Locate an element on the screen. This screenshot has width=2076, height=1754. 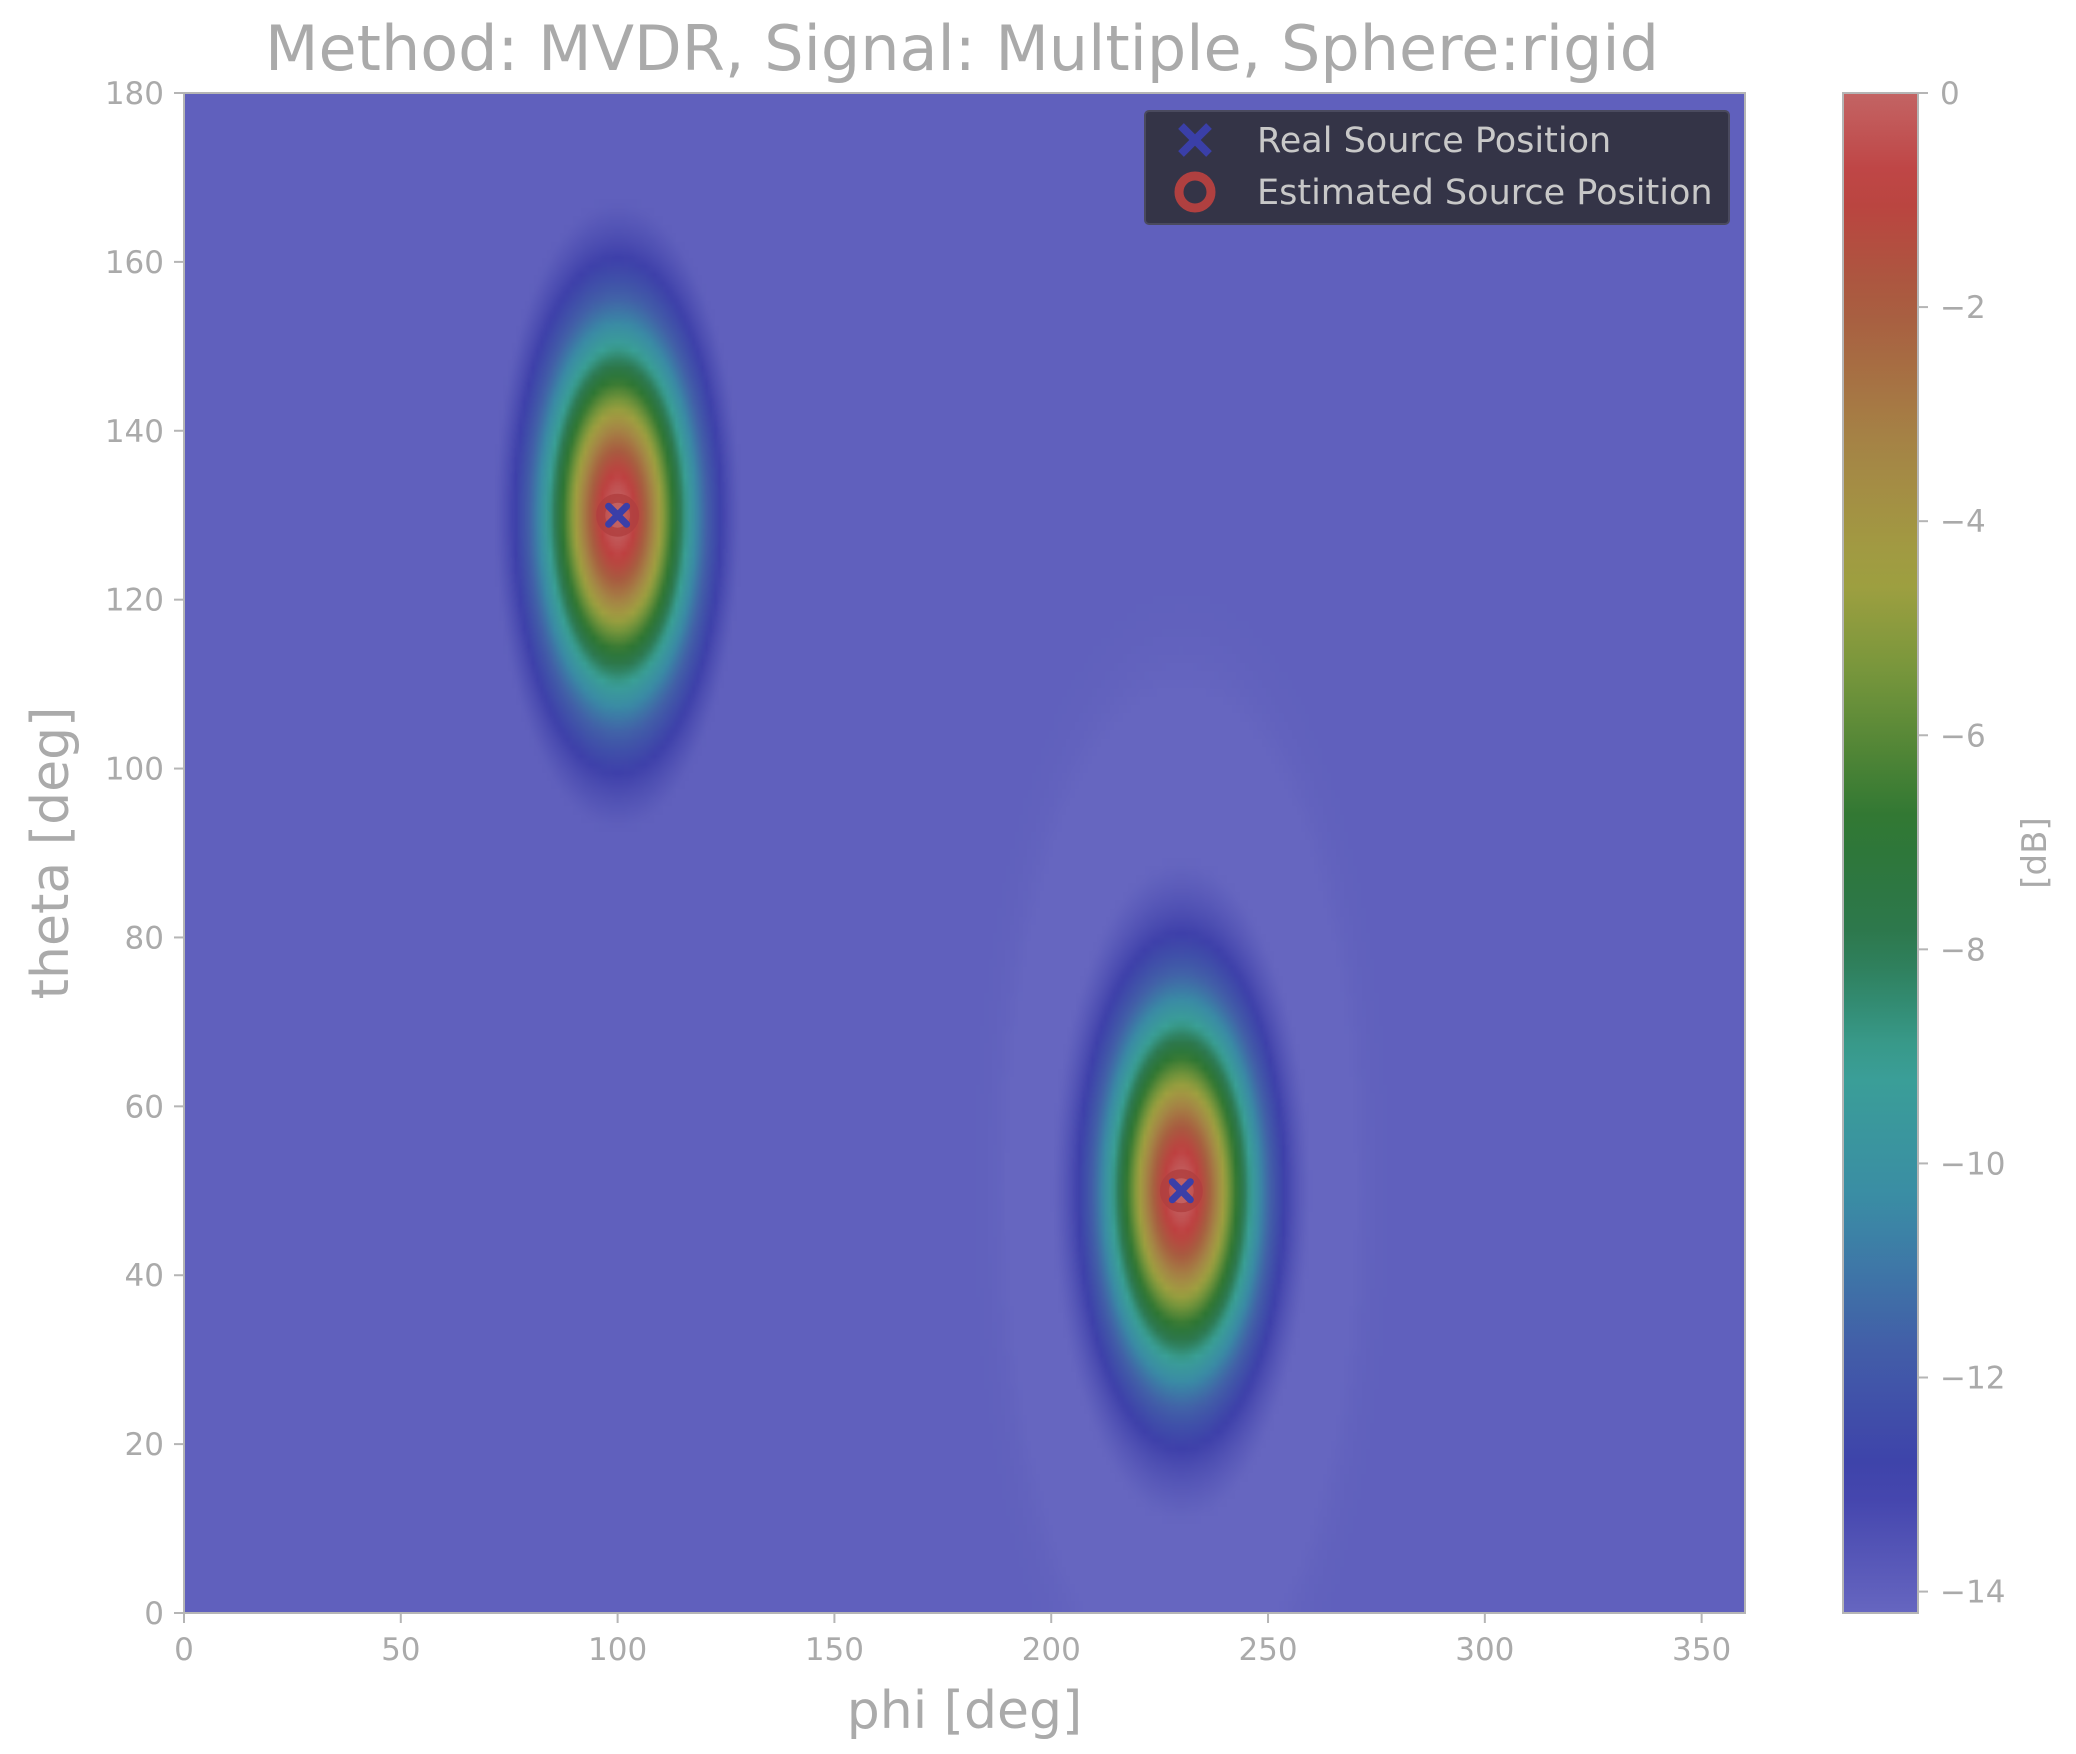
legend-x-marker is located at coordinates (1195, 140).